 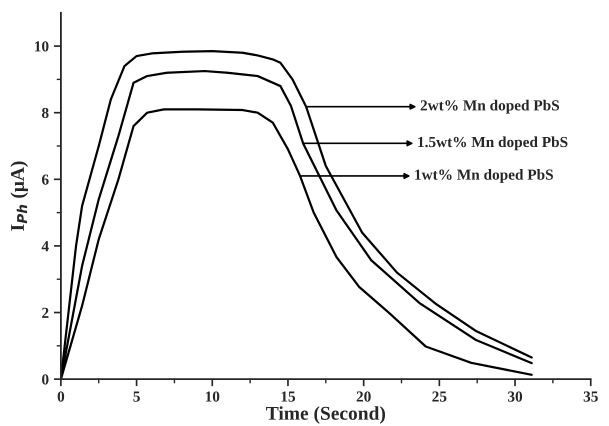 What do you see at coordinates (45, 379) in the screenshot?
I see `y-tick-label: 0` at bounding box center [45, 379].